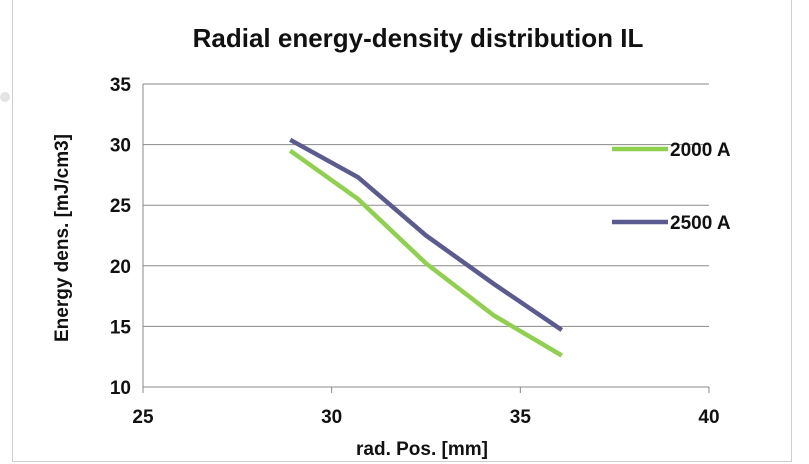 The image size is (809, 464). What do you see at coordinates (120, 267) in the screenshot?
I see `y-tick-label: 20` at bounding box center [120, 267].